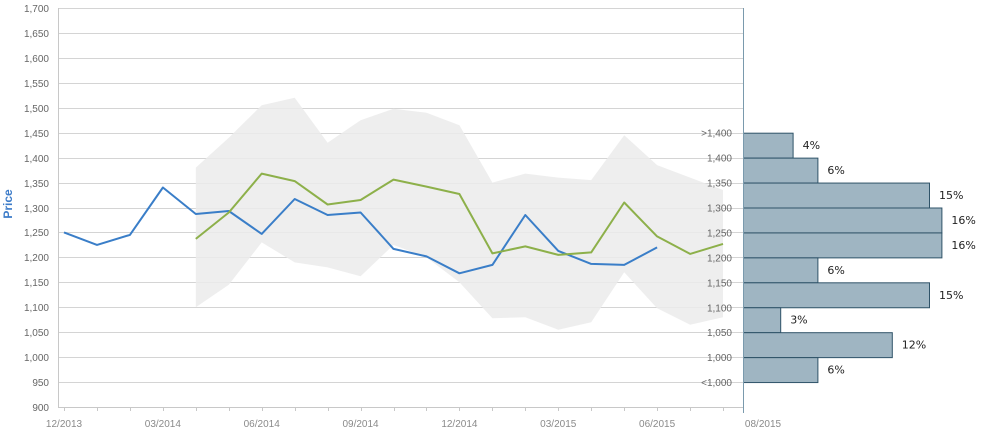 The image size is (981, 434). What do you see at coordinates (36, 258) in the screenshot?
I see `y-tick-label: 1,200` at bounding box center [36, 258].